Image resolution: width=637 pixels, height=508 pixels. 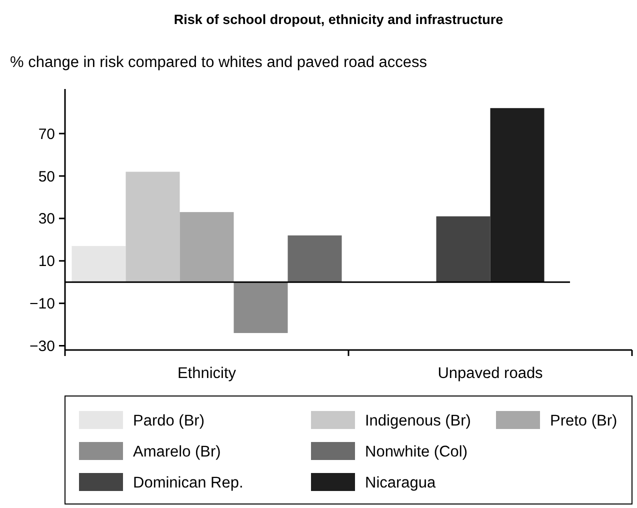 What do you see at coordinates (206, 373) in the screenshot?
I see `x-tick-label: Ethnicity` at bounding box center [206, 373].